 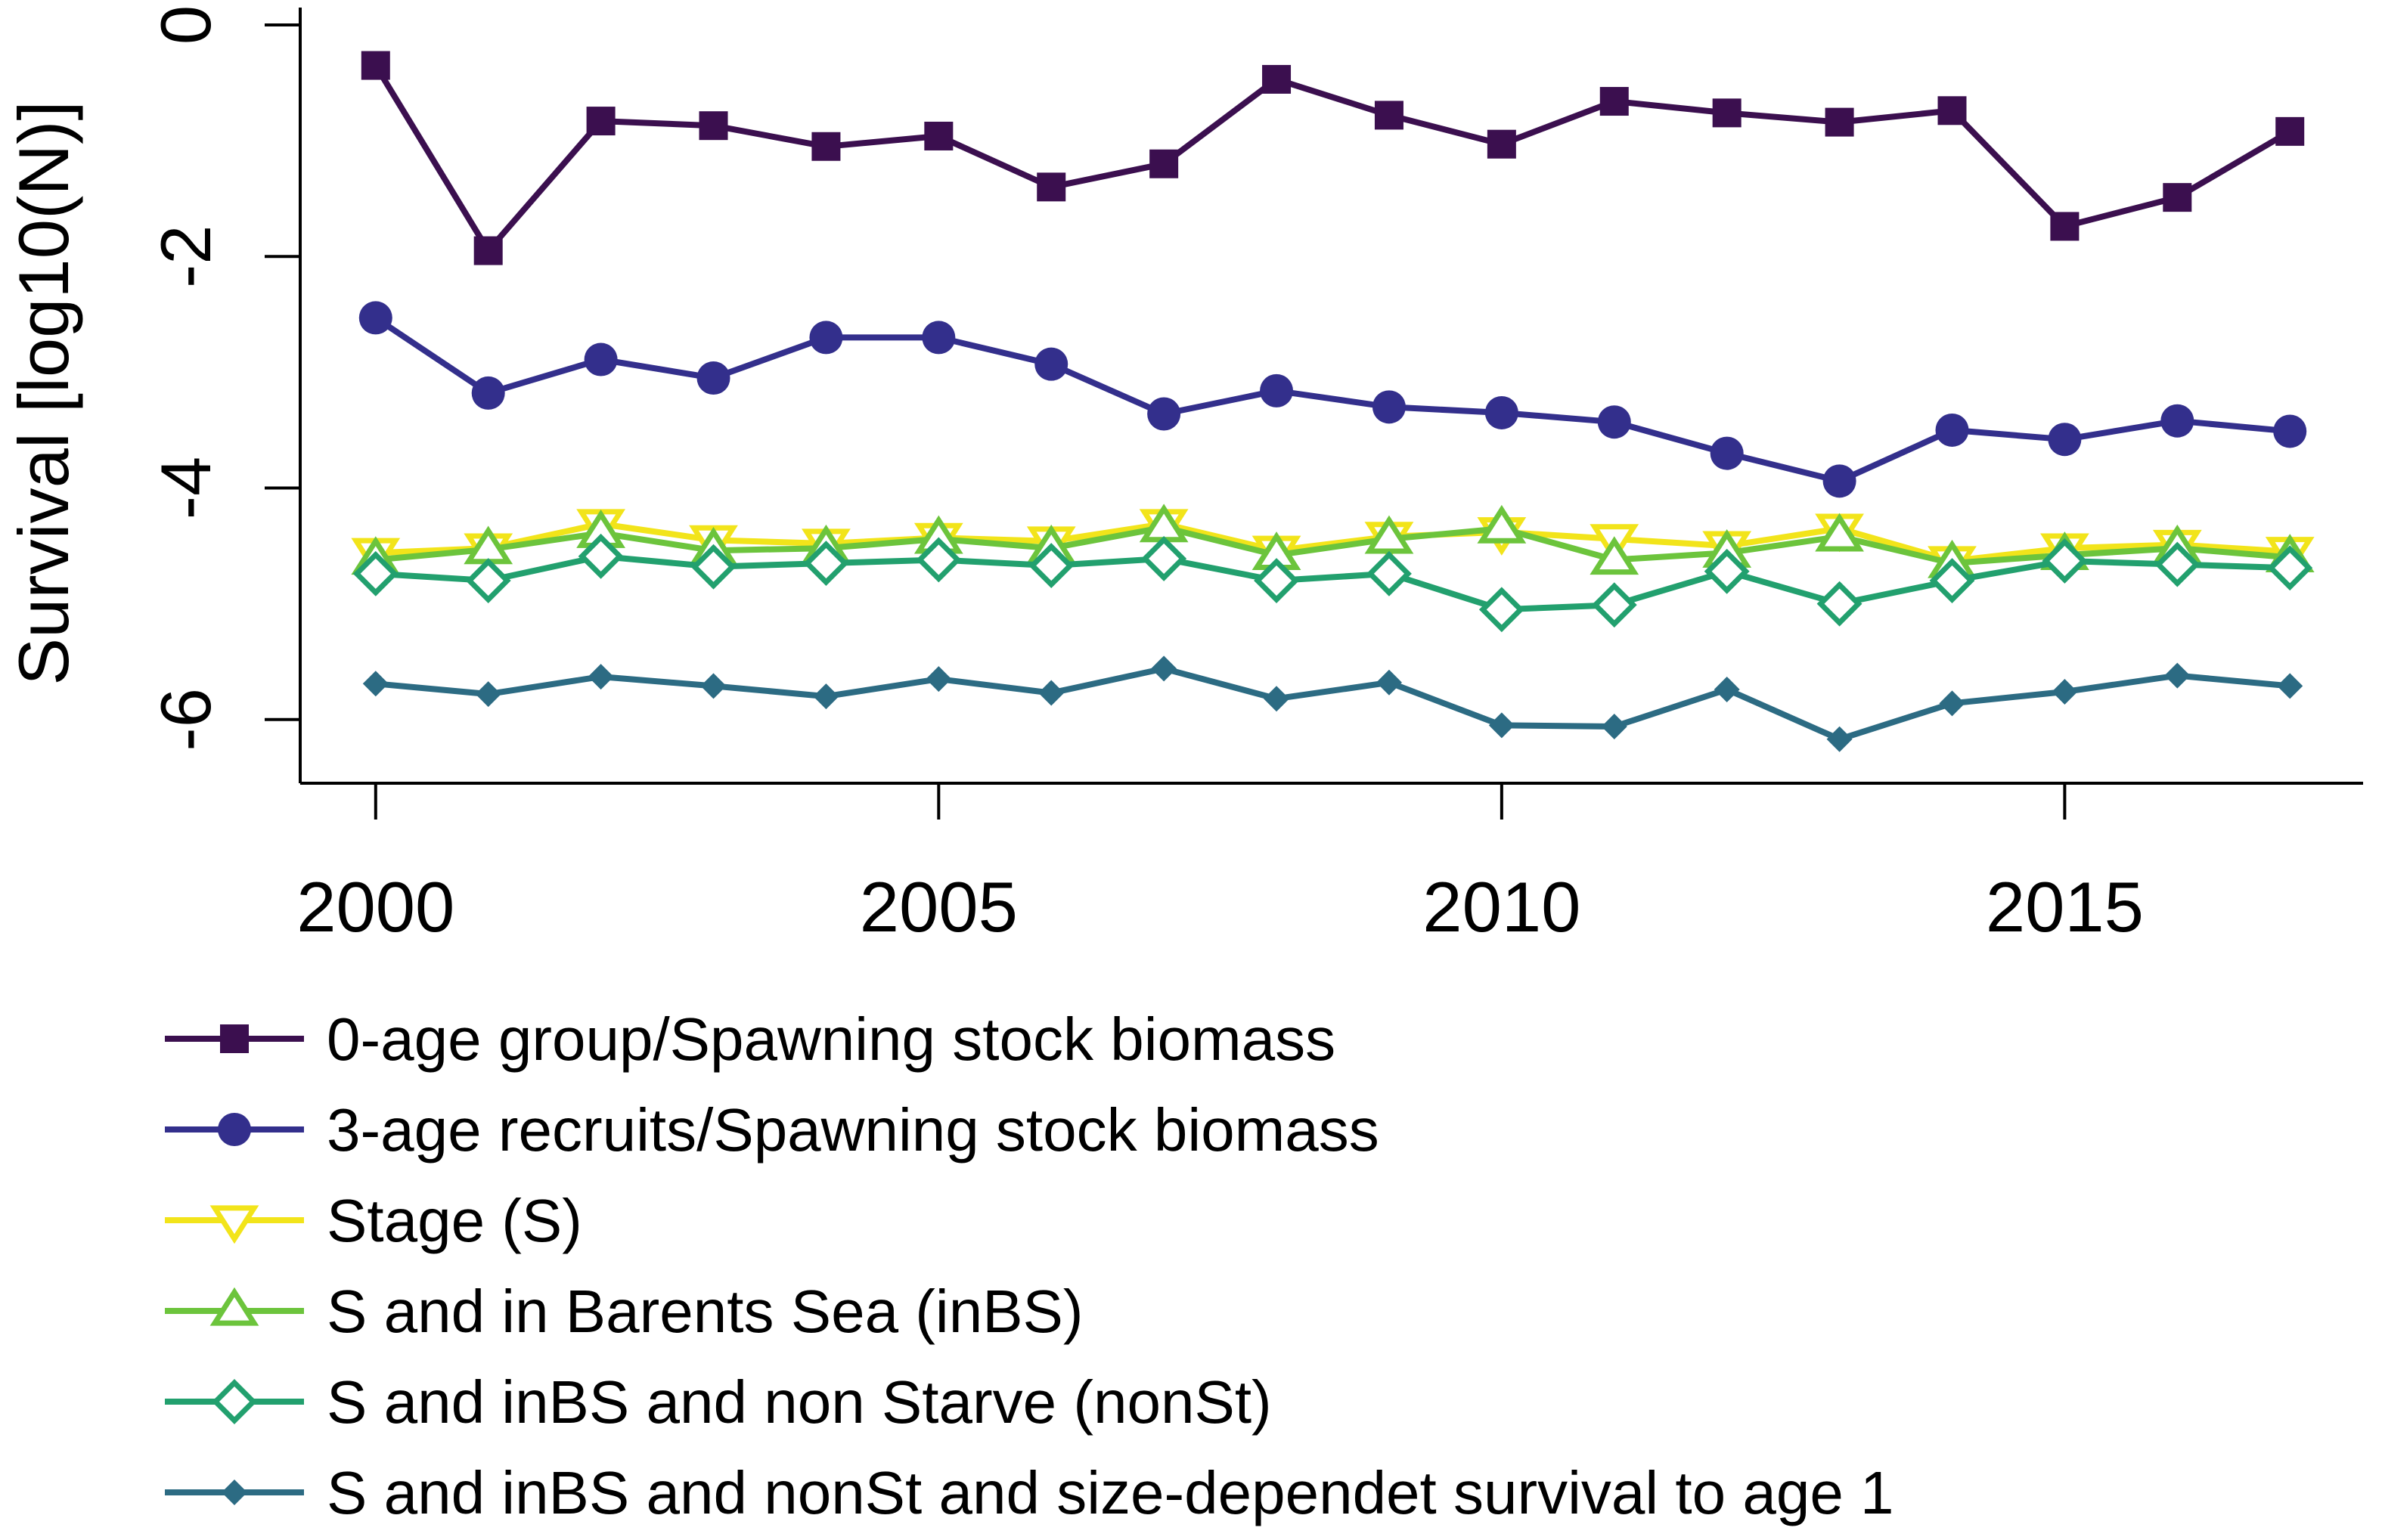 I want to click on legend-label: 0-age group/Spawning stock biomass, so click(x=831, y=1039).